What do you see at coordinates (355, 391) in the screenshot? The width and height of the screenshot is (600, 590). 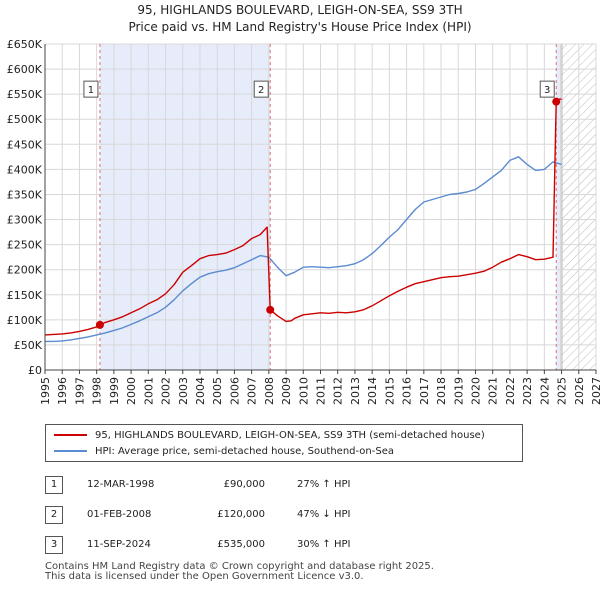 I see `x-tick-label: 2013` at bounding box center [355, 391].